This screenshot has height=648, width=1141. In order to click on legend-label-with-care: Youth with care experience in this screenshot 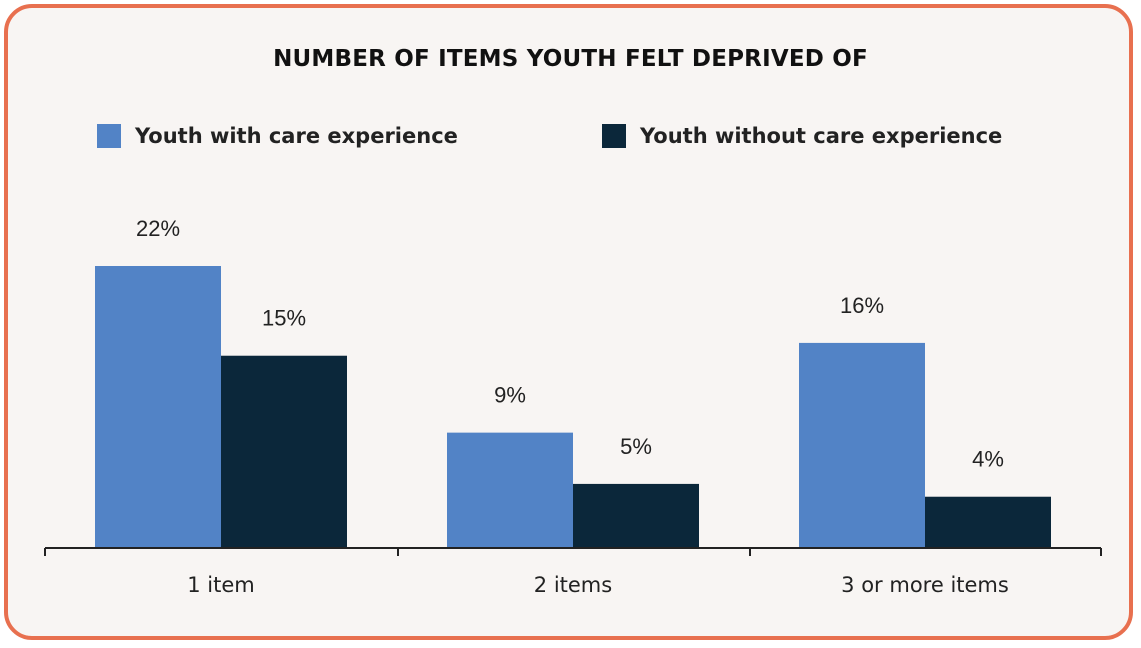, I will do `click(296, 136)`.